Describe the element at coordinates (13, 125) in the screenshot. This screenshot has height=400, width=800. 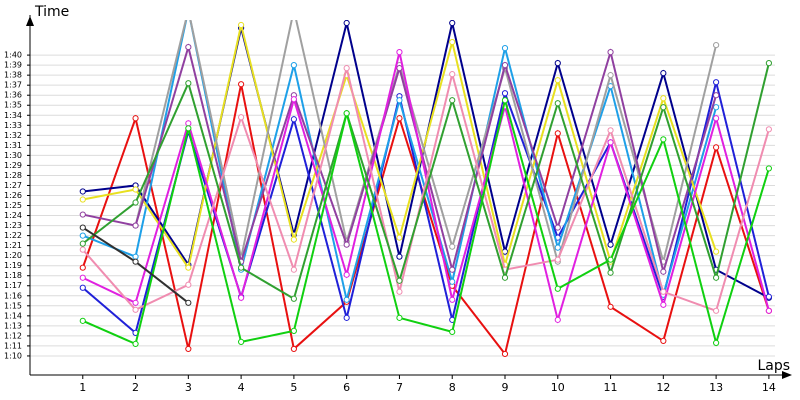
I see `y-tick-label: 1:33` at that location.